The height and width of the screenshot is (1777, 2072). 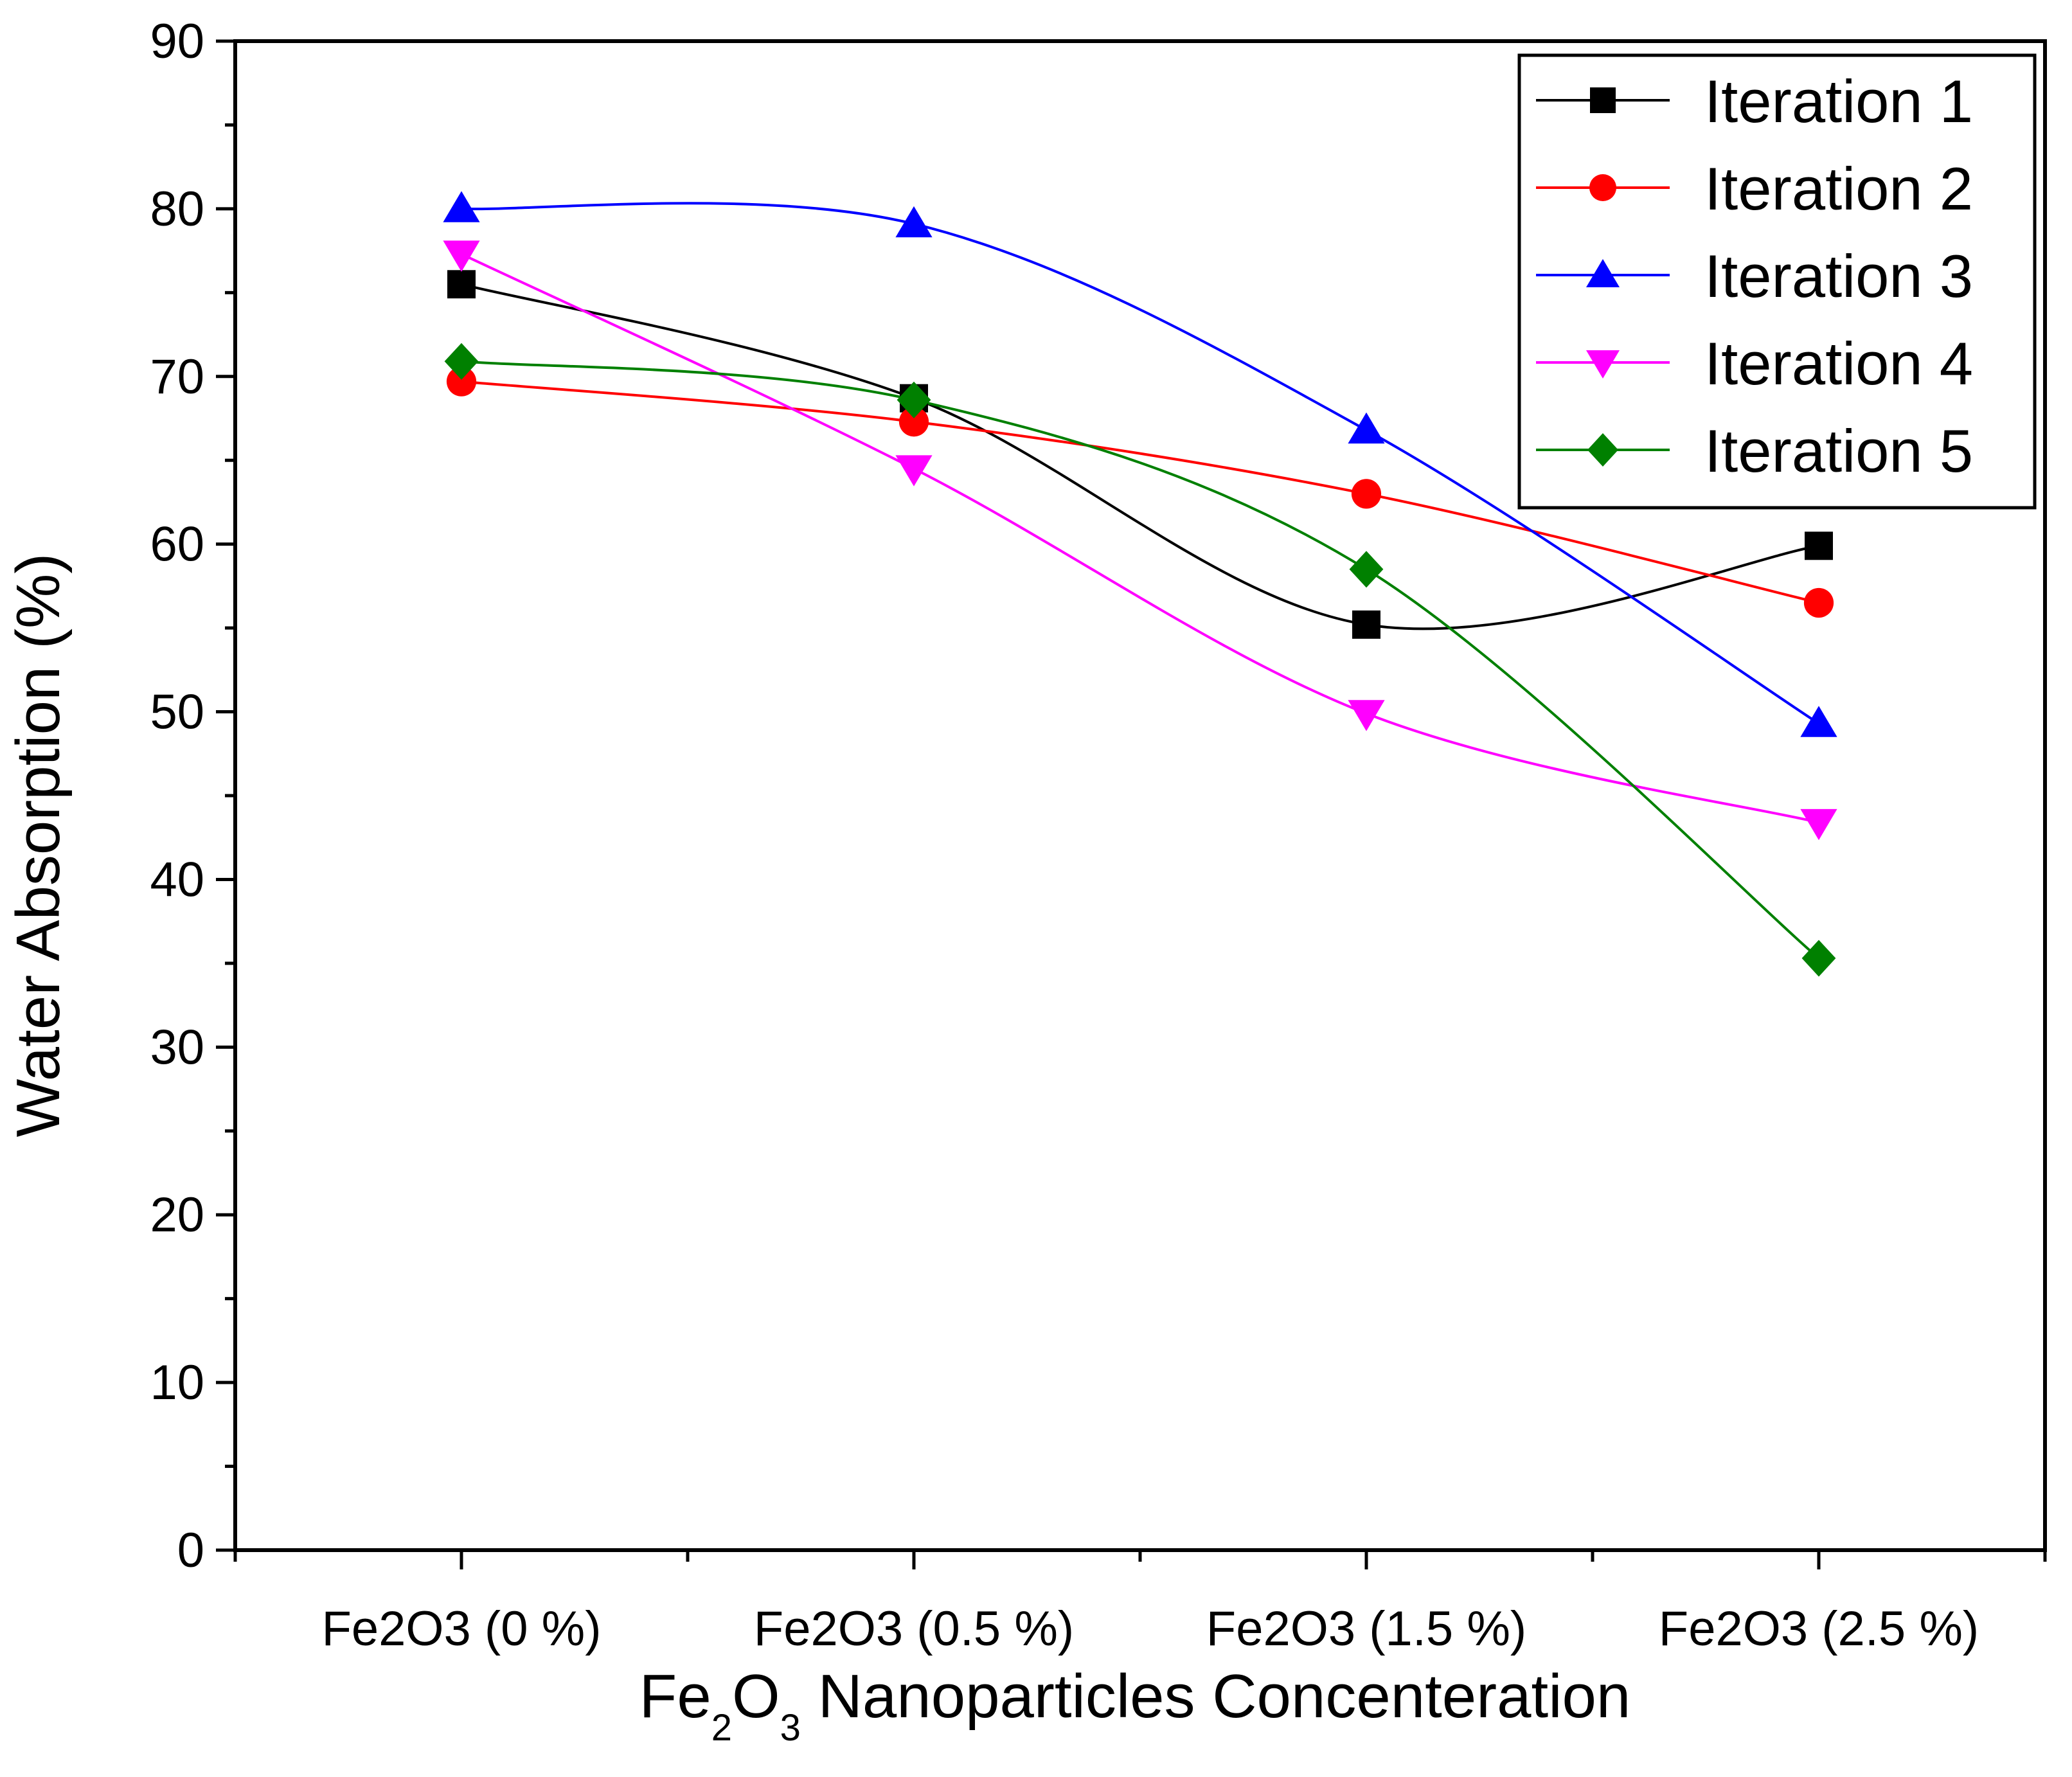 I want to click on y-tick-label: 50, so click(x=177, y=712).